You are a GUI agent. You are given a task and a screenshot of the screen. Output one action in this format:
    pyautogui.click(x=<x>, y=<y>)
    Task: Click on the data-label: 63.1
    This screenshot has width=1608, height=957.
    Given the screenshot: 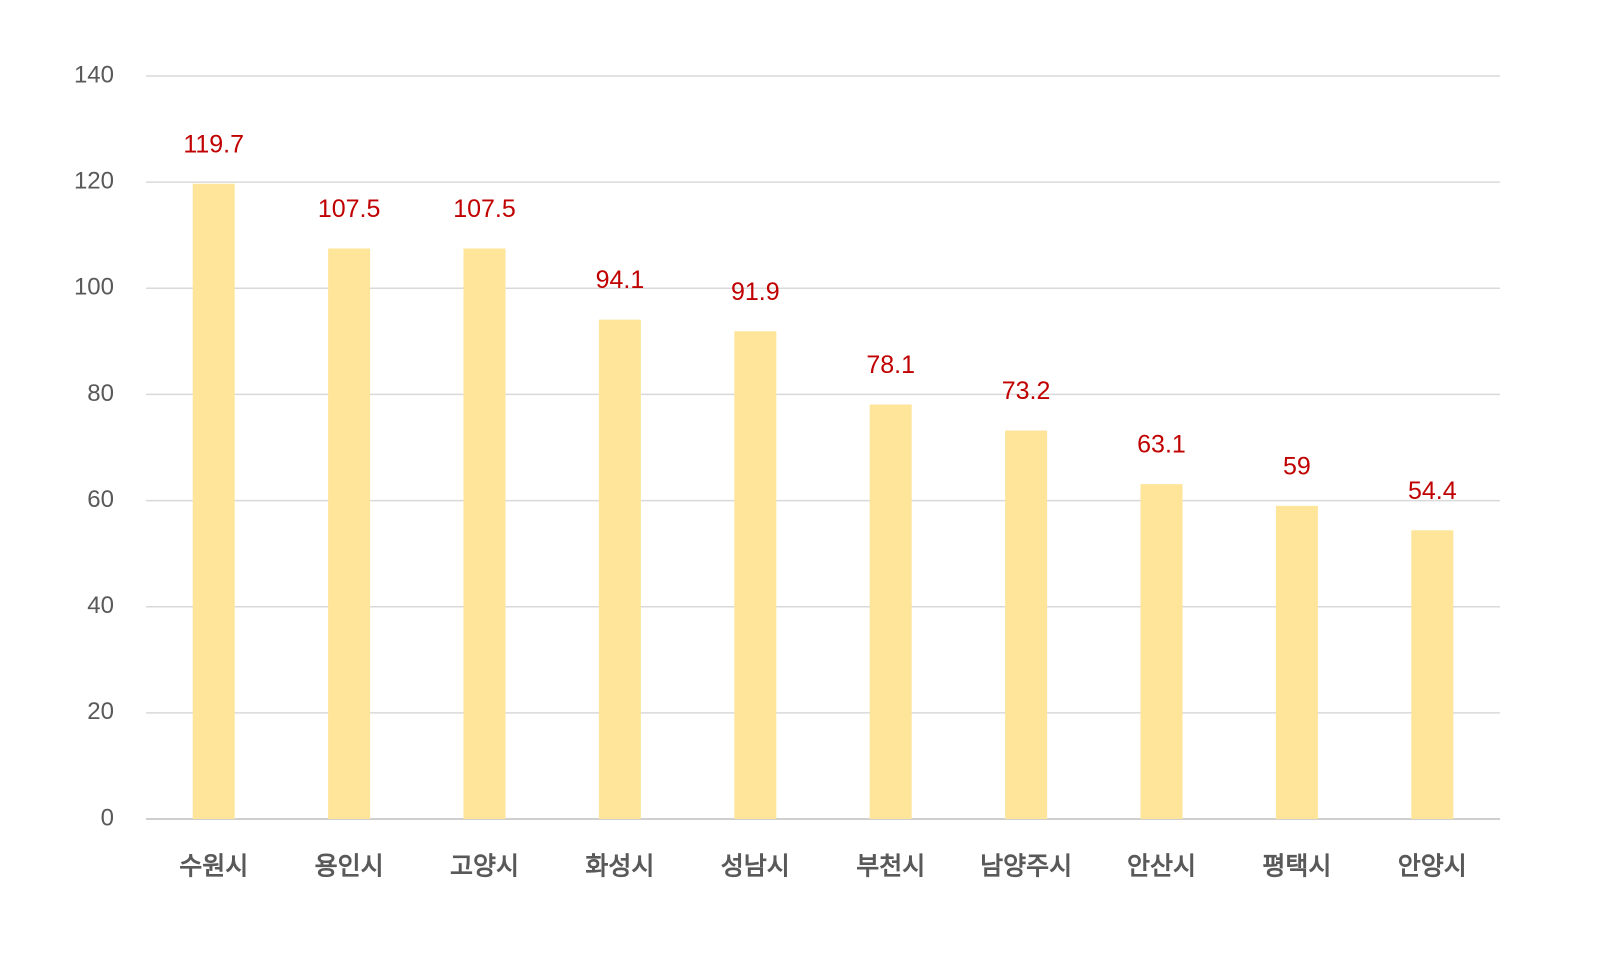 What is the action you would take?
    pyautogui.click(x=1161, y=445)
    